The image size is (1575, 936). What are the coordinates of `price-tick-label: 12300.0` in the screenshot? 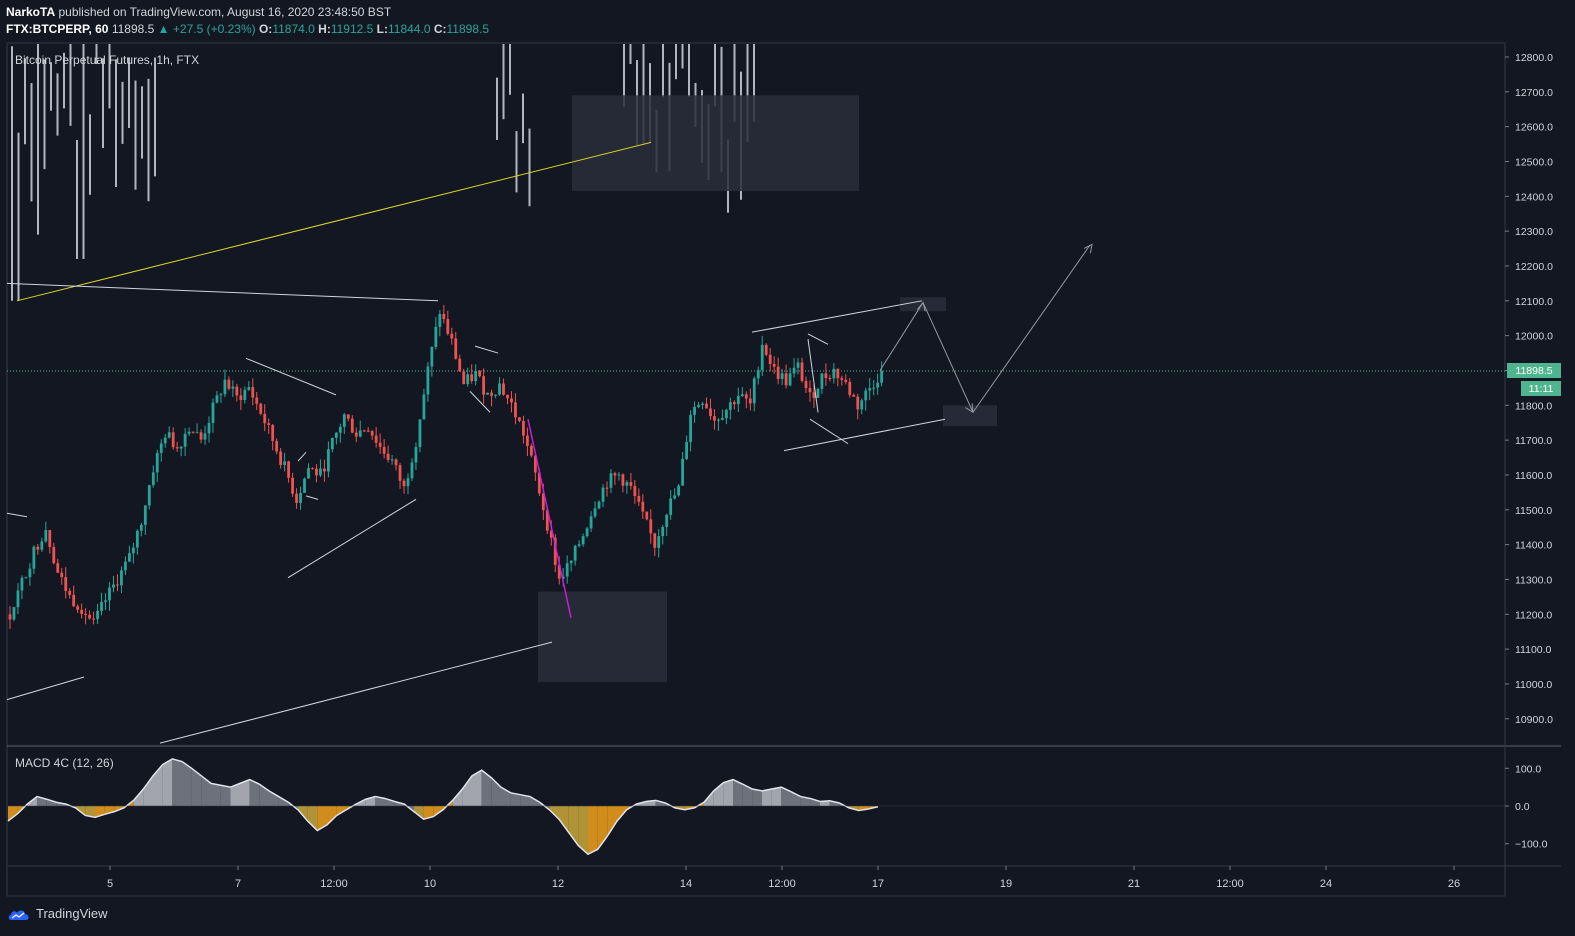 It's located at (1534, 232).